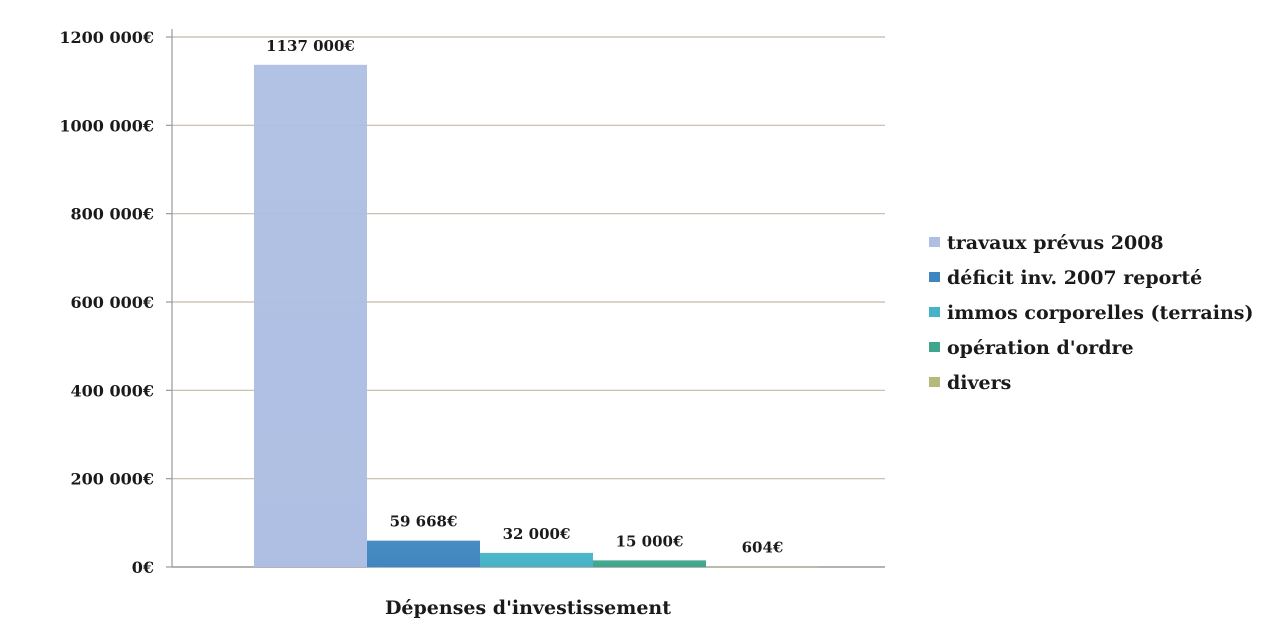 This screenshot has width=1270, height=623. I want to click on x-axis-label: Dépenses d'investissement, so click(528, 608).